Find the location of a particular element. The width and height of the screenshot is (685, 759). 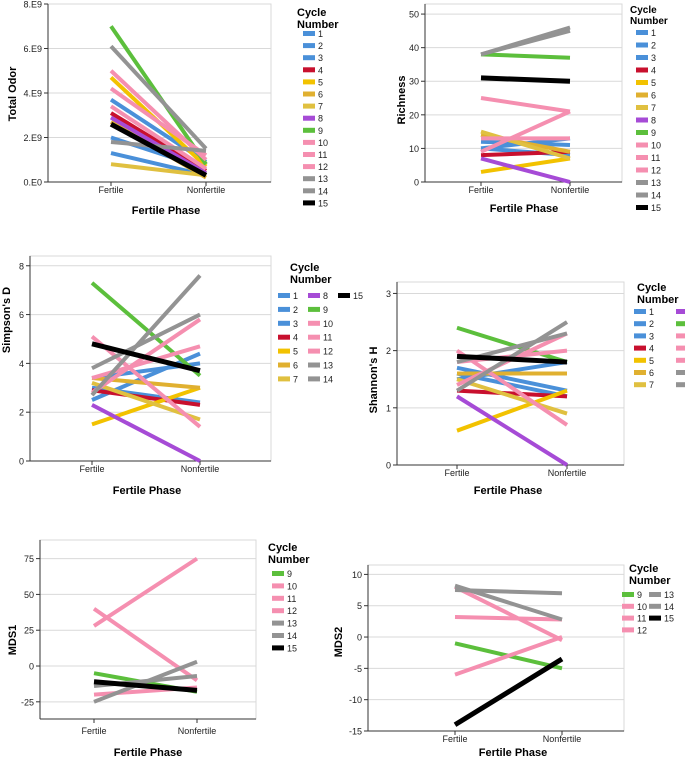

y-axis-label: Shannon's H is located at coordinates (374, 380).